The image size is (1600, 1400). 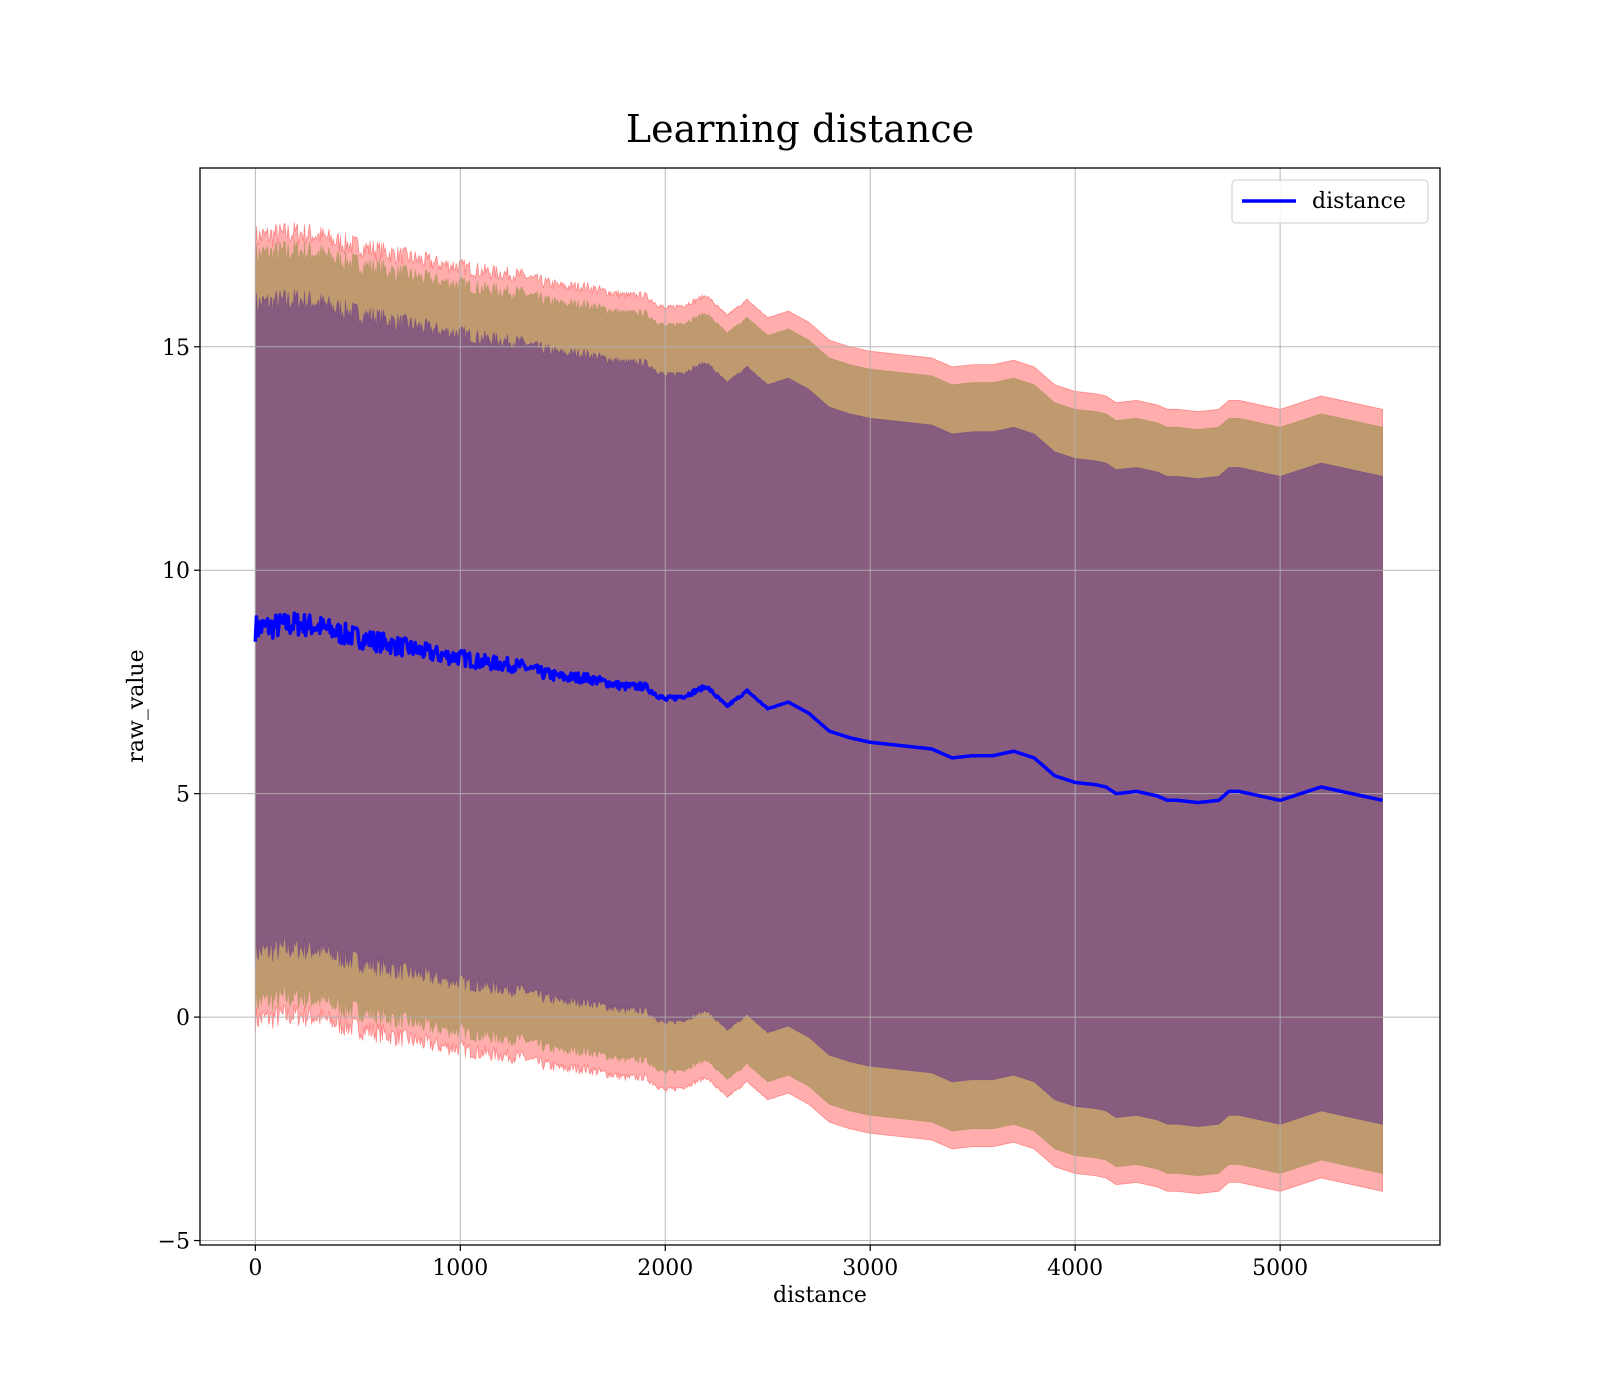 I want to click on x-tick-label: 2000, so click(x=665, y=1268).